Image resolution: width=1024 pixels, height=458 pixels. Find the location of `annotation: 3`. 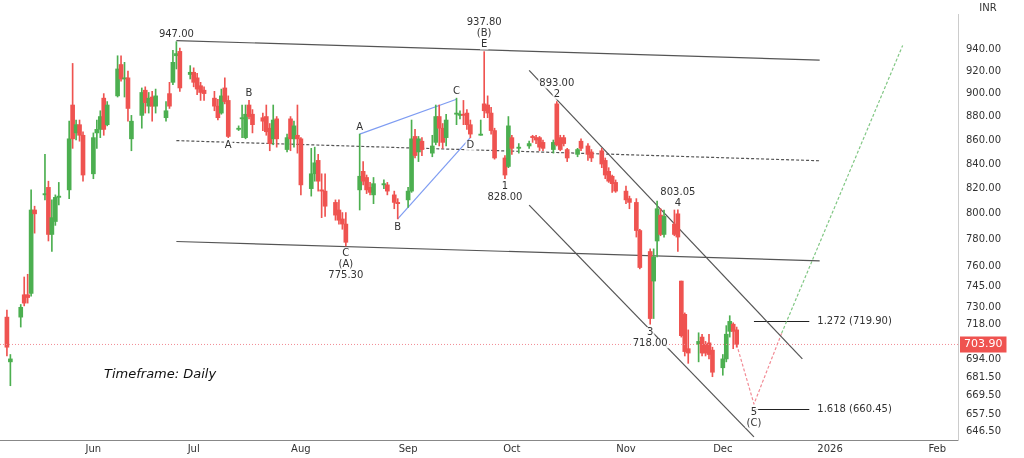

annotation: 3 is located at coordinates (650, 331).